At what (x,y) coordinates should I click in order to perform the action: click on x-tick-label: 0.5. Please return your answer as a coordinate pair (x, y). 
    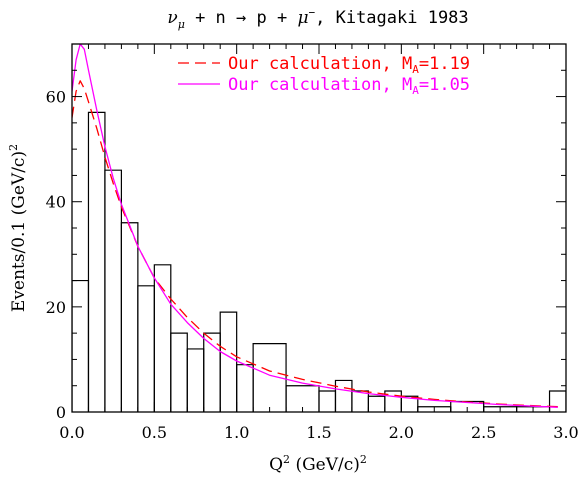
    Looking at the image, I should click on (154, 432).